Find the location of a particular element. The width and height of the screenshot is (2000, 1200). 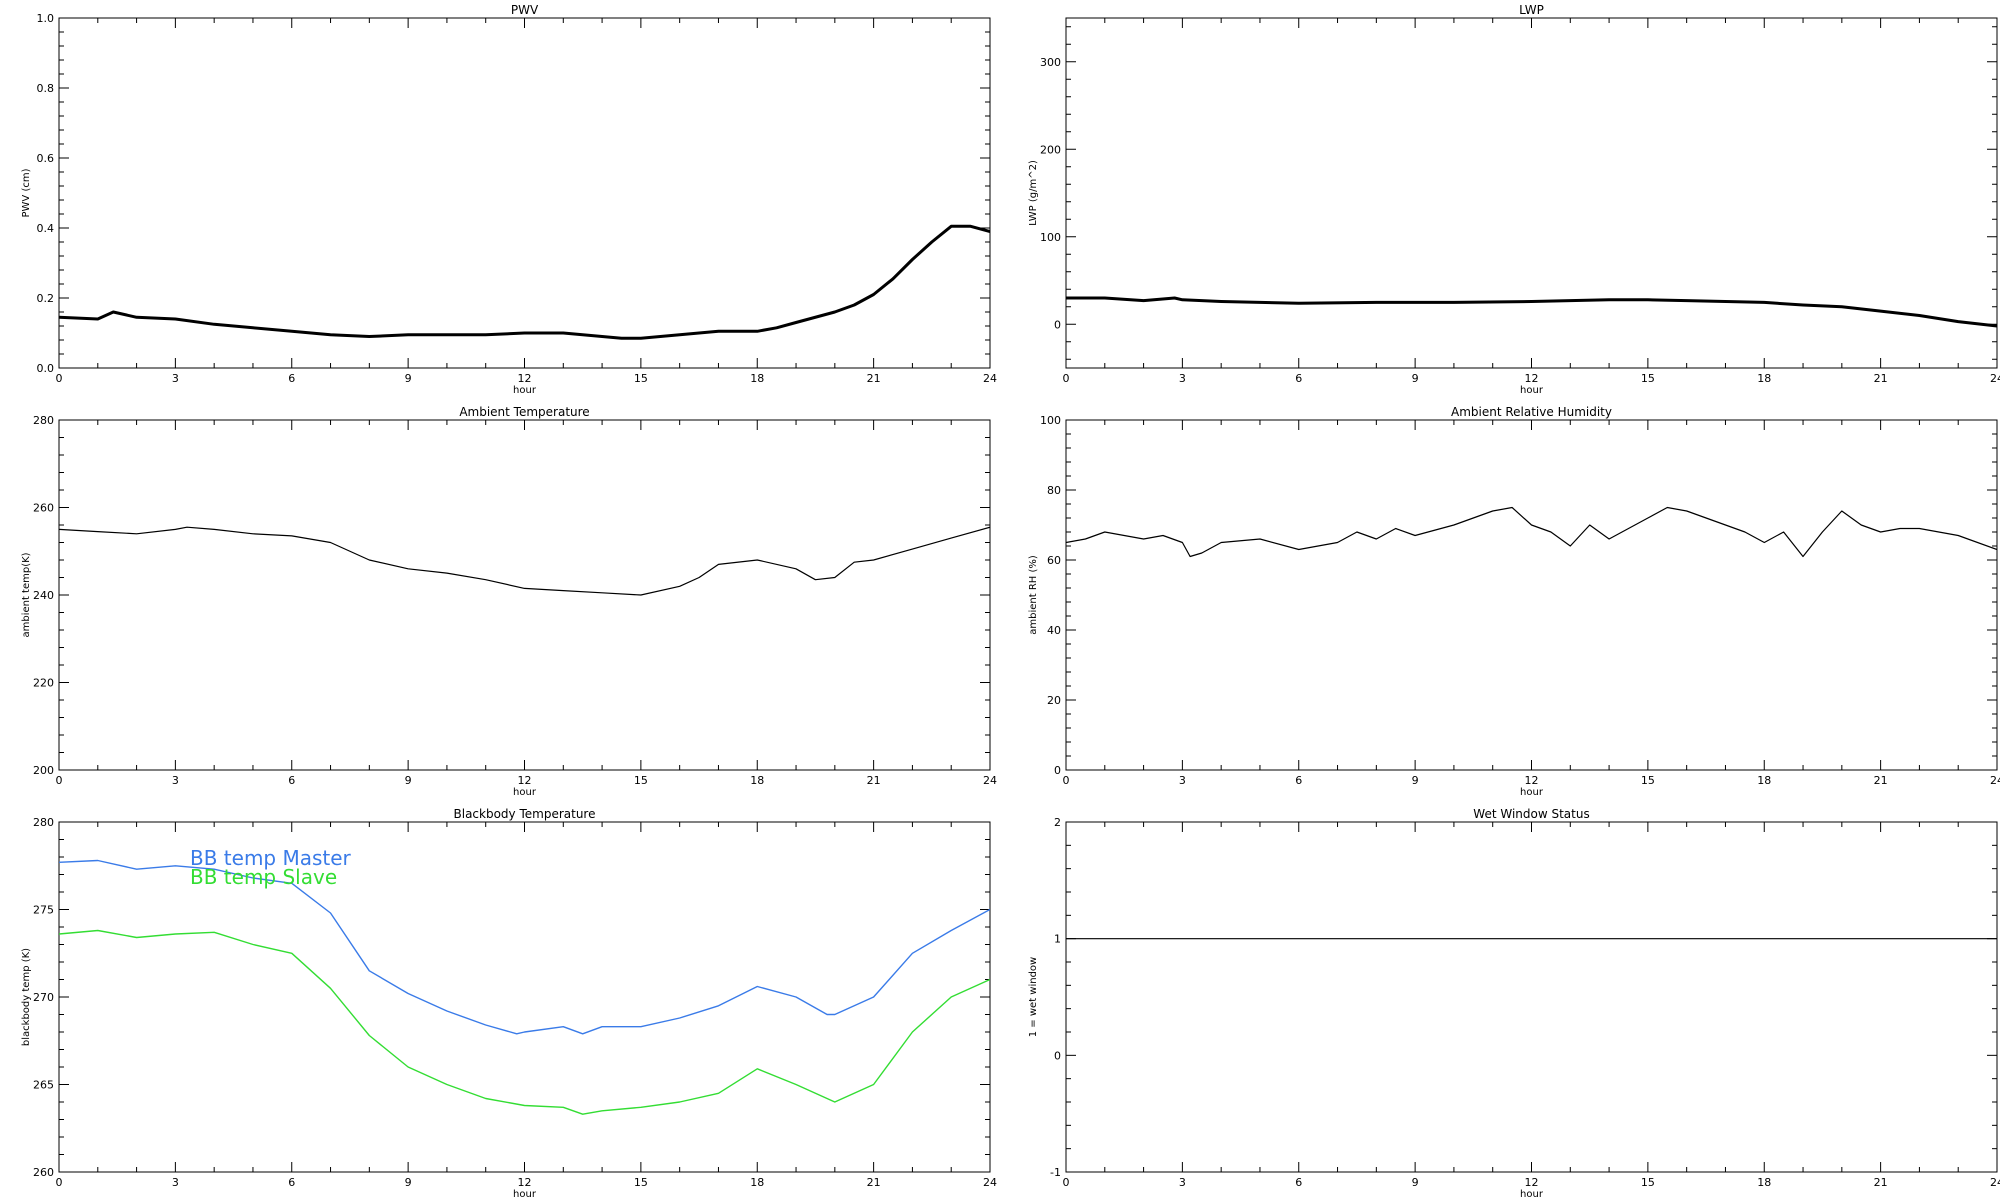

y-tick-label: 2 is located at coordinates (1057, 822).